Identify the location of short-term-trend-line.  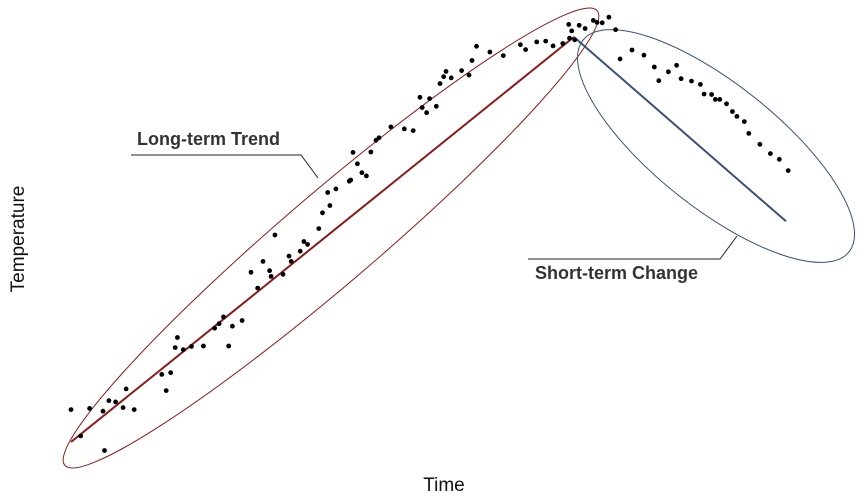
(680, 129).